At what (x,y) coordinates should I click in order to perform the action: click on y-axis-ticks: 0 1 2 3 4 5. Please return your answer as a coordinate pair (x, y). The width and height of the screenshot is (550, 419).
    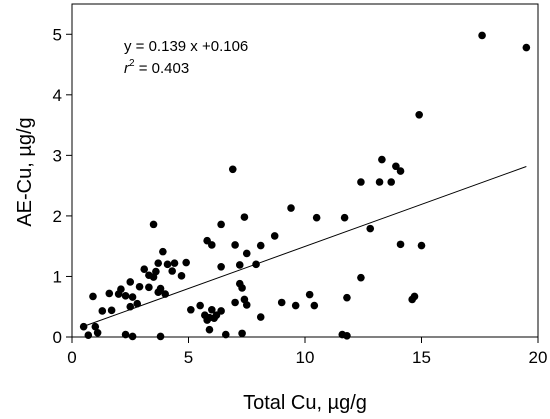
    Looking at the image, I should click on (62, 186).